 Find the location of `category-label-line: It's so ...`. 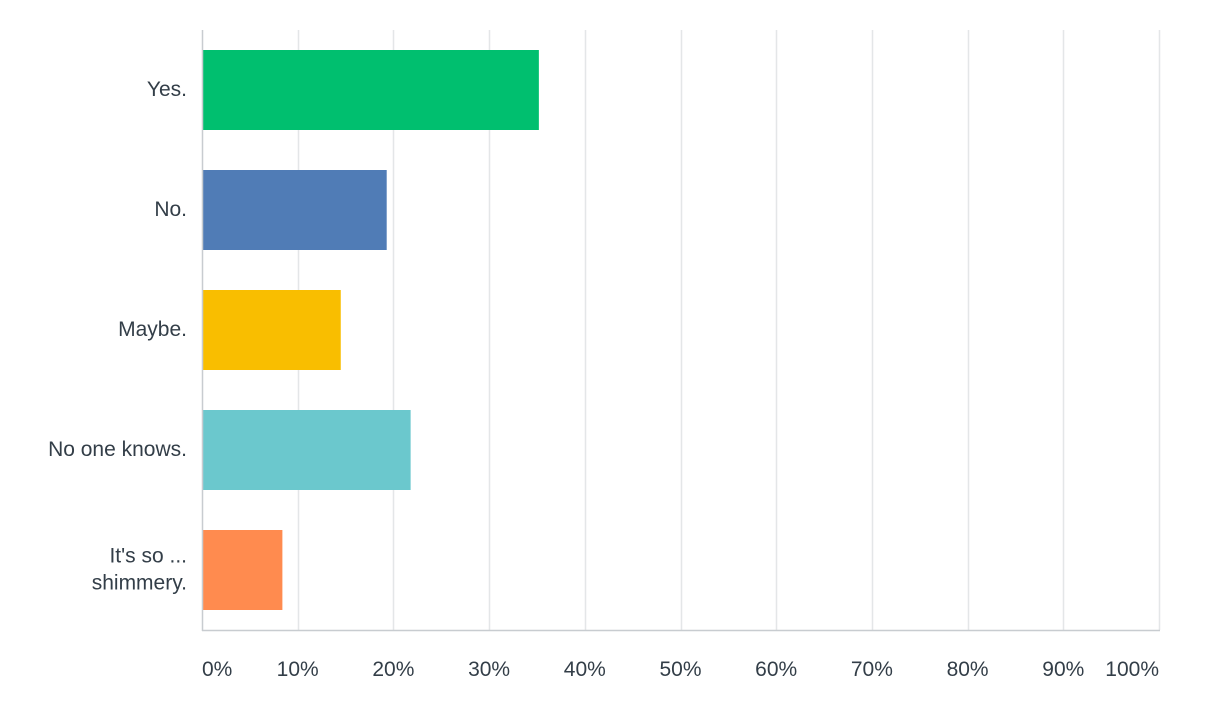

category-label-line: It's so ... is located at coordinates (148, 555).